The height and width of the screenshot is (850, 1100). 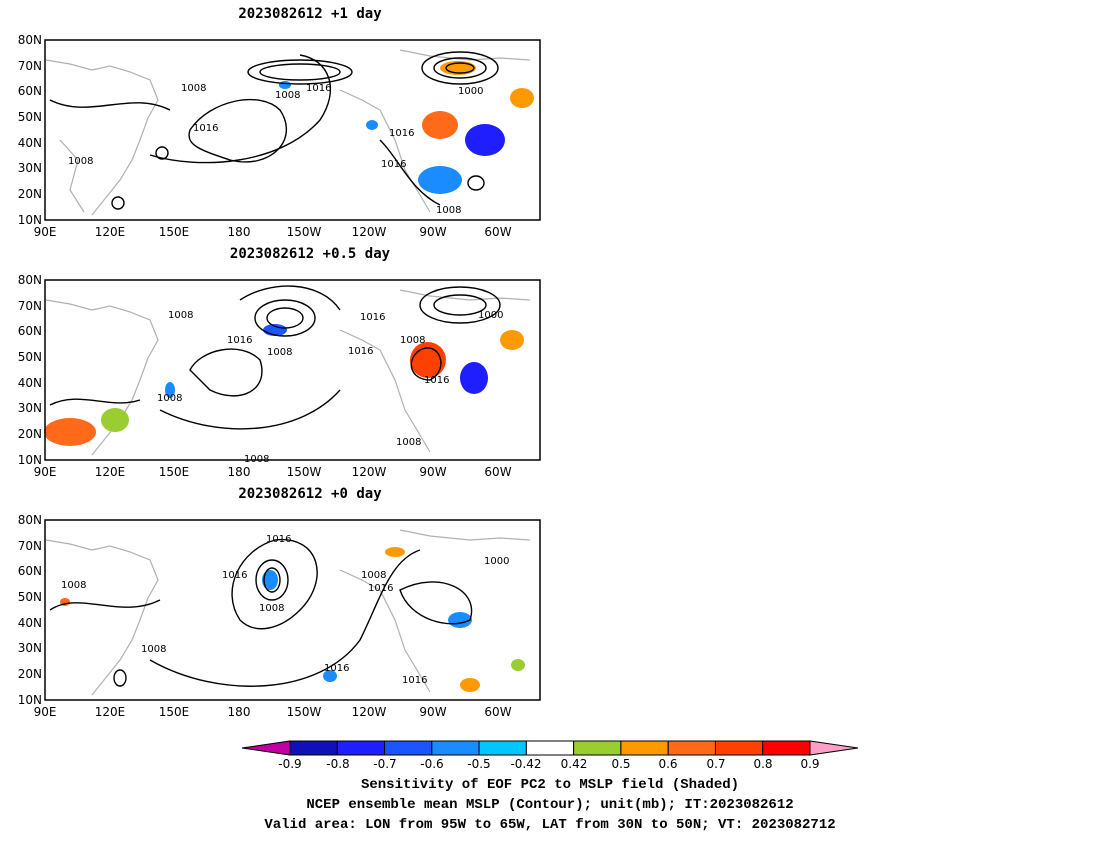 I want to click on colorbar-label: -0.6, so click(x=431, y=764).